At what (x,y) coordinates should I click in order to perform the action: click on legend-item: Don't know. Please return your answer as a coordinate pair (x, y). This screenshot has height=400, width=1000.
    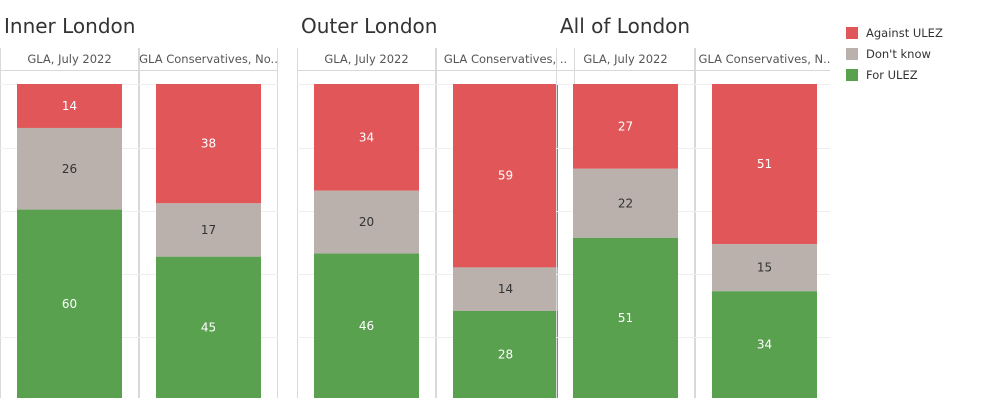
    Looking at the image, I should click on (894, 53).